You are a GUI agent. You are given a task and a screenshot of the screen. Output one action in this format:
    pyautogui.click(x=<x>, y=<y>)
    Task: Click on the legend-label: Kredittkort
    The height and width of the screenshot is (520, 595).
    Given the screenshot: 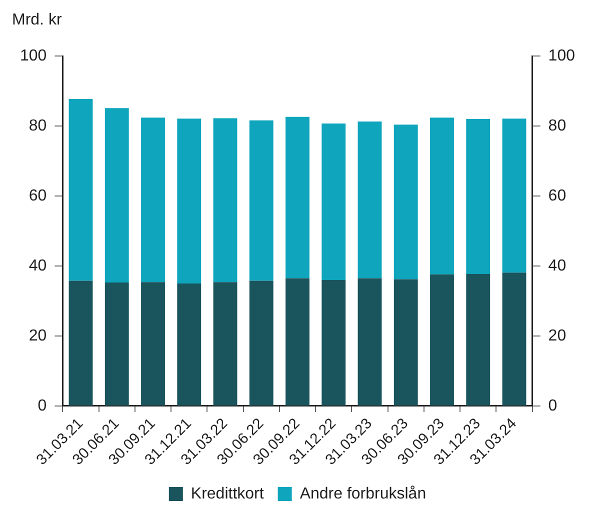 What is the action you would take?
    pyautogui.click(x=227, y=493)
    